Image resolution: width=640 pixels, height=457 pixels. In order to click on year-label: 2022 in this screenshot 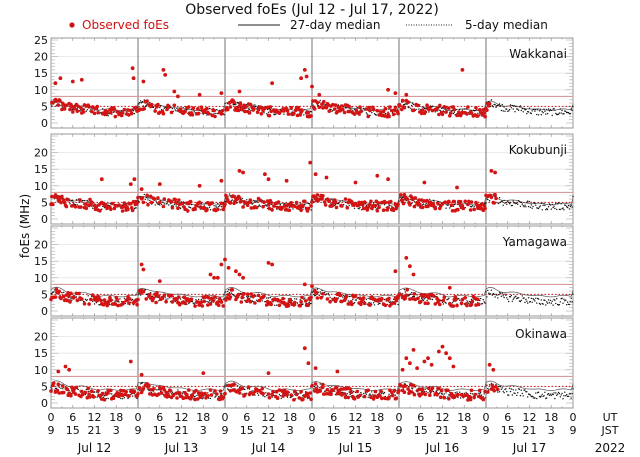, I will do `click(610, 448)`.